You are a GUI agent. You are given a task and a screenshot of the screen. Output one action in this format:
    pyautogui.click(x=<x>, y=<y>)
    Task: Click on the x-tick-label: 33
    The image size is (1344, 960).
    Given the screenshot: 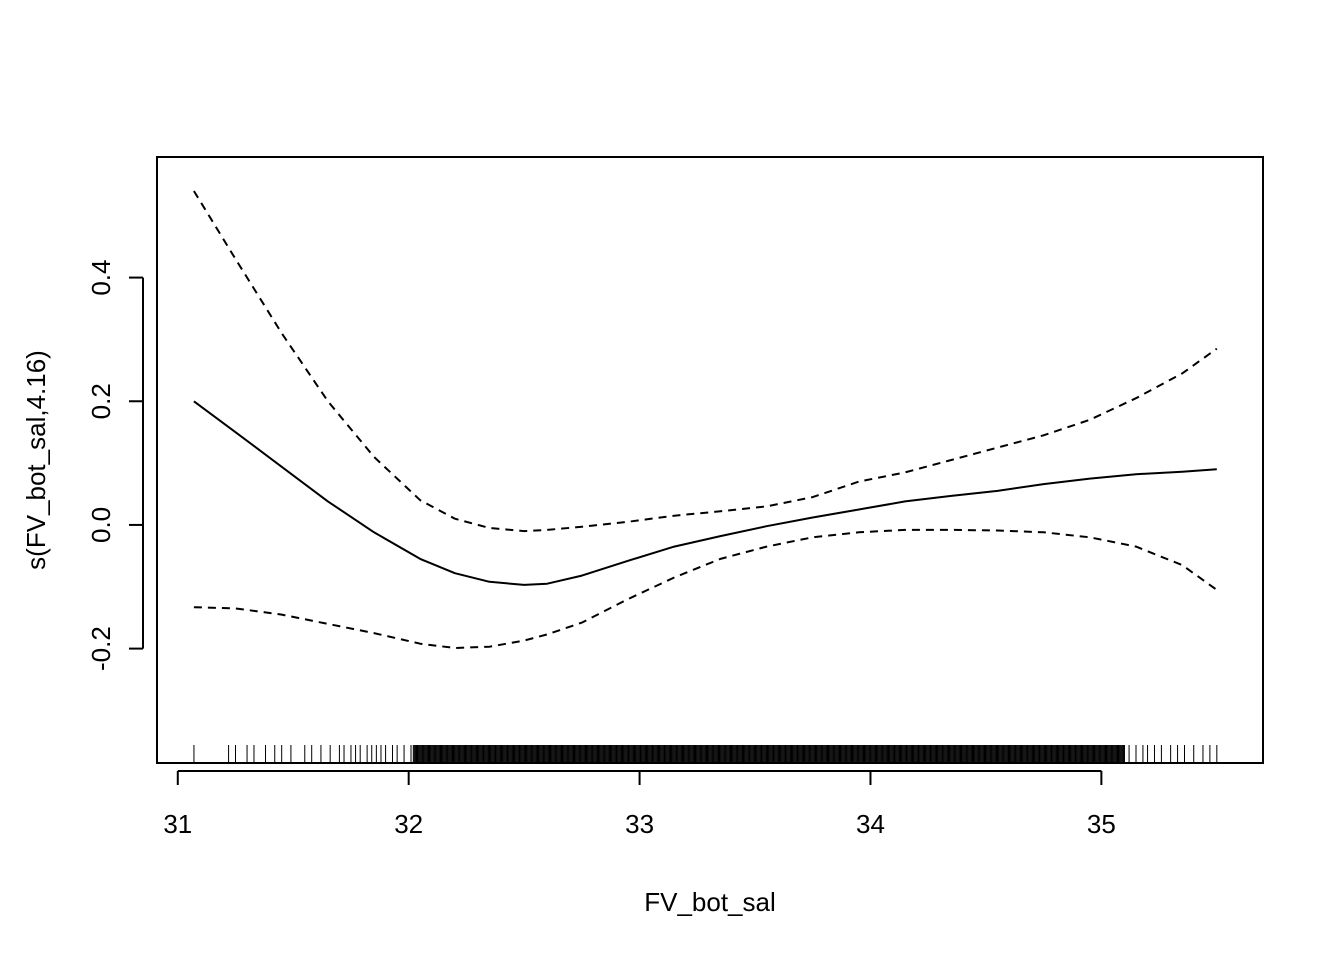 What is the action you would take?
    pyautogui.click(x=639, y=824)
    